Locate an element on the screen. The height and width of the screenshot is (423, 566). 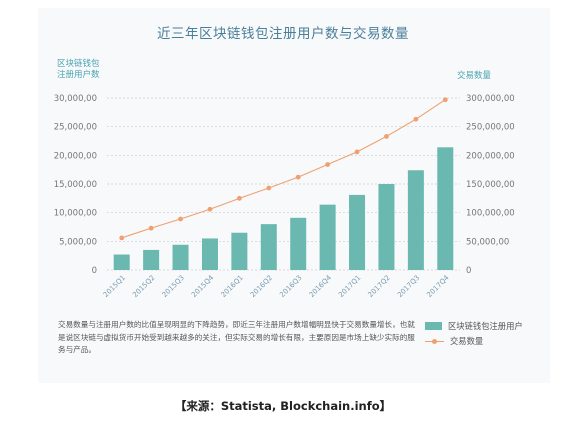
x-tick-label: 2017Q3 is located at coordinates (408, 286).